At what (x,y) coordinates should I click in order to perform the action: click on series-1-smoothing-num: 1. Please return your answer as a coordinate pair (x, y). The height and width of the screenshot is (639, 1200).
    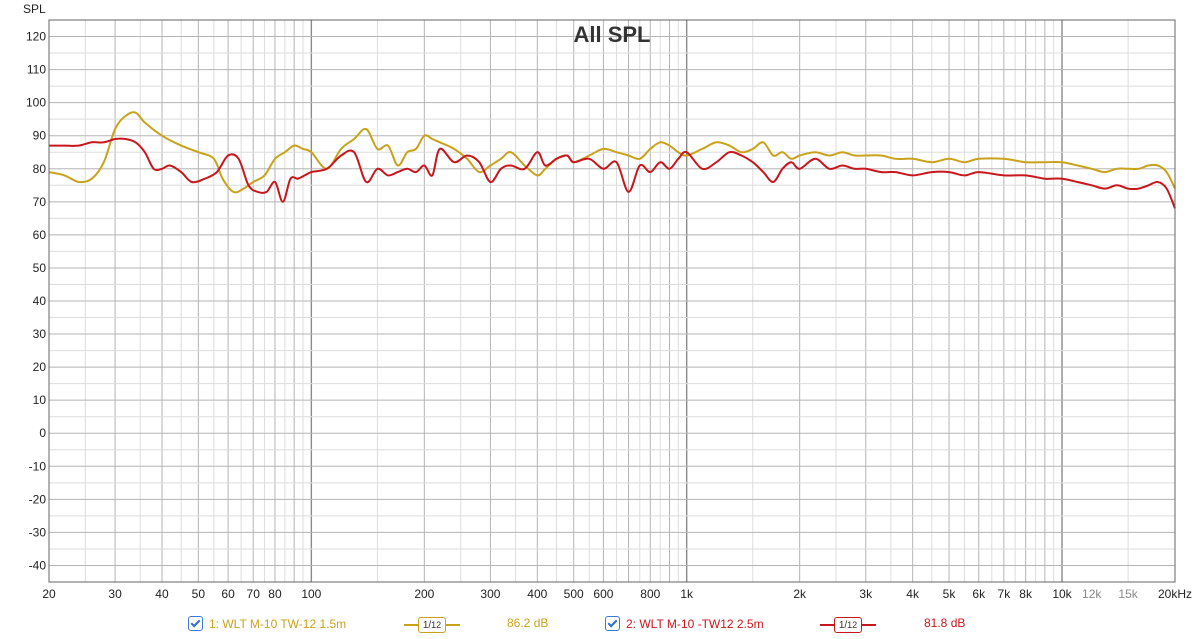
    Looking at the image, I should click on (425, 625).